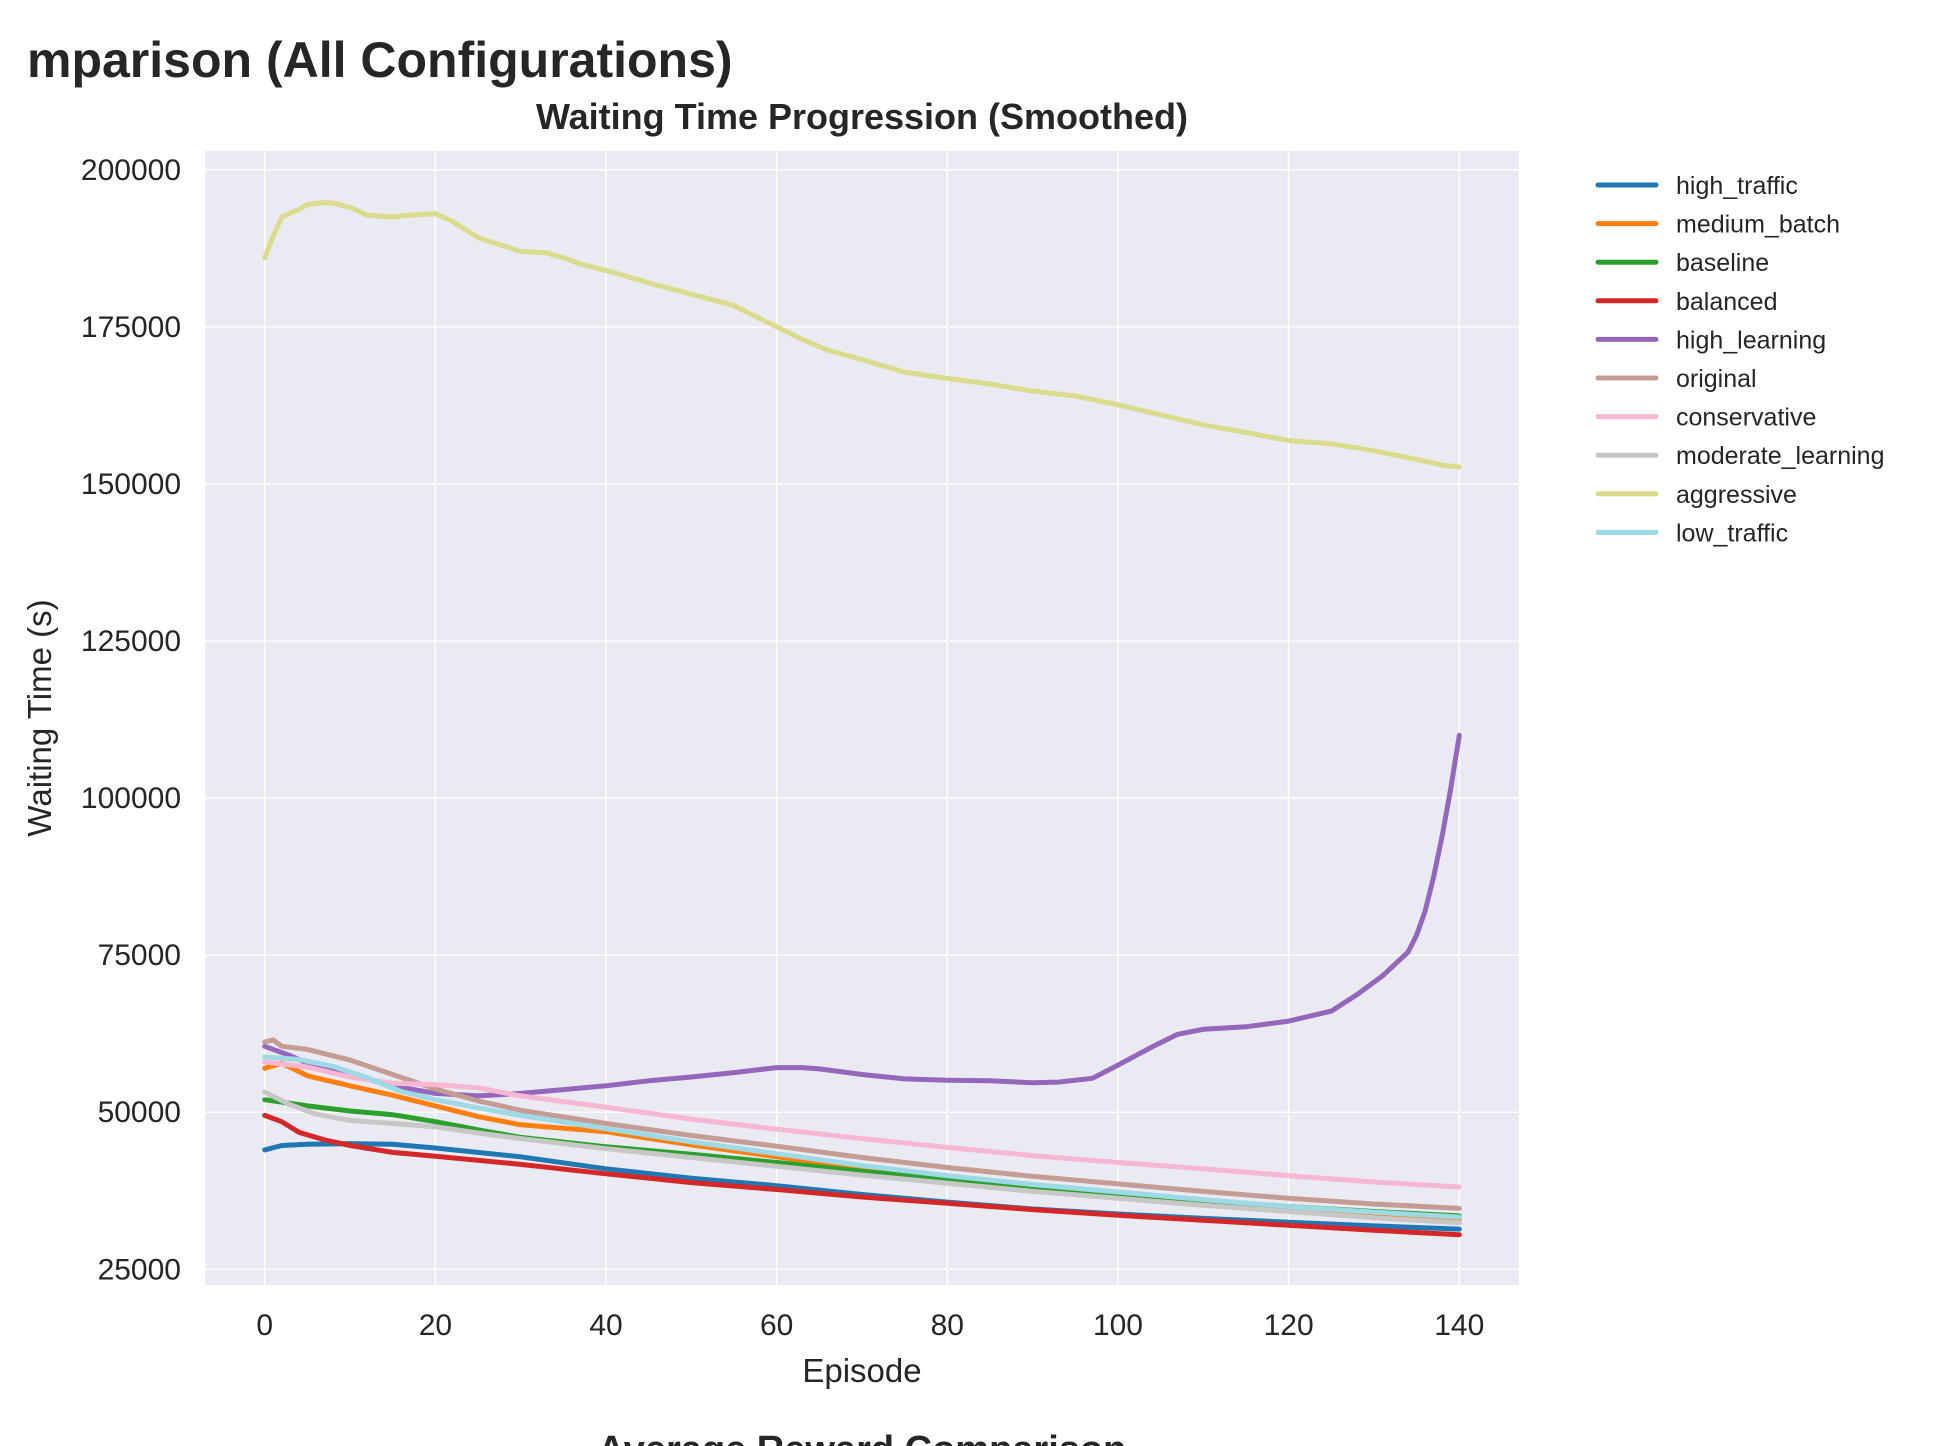 The image size is (1935, 1446). I want to click on y-tick-label: 50000, so click(139, 1112).